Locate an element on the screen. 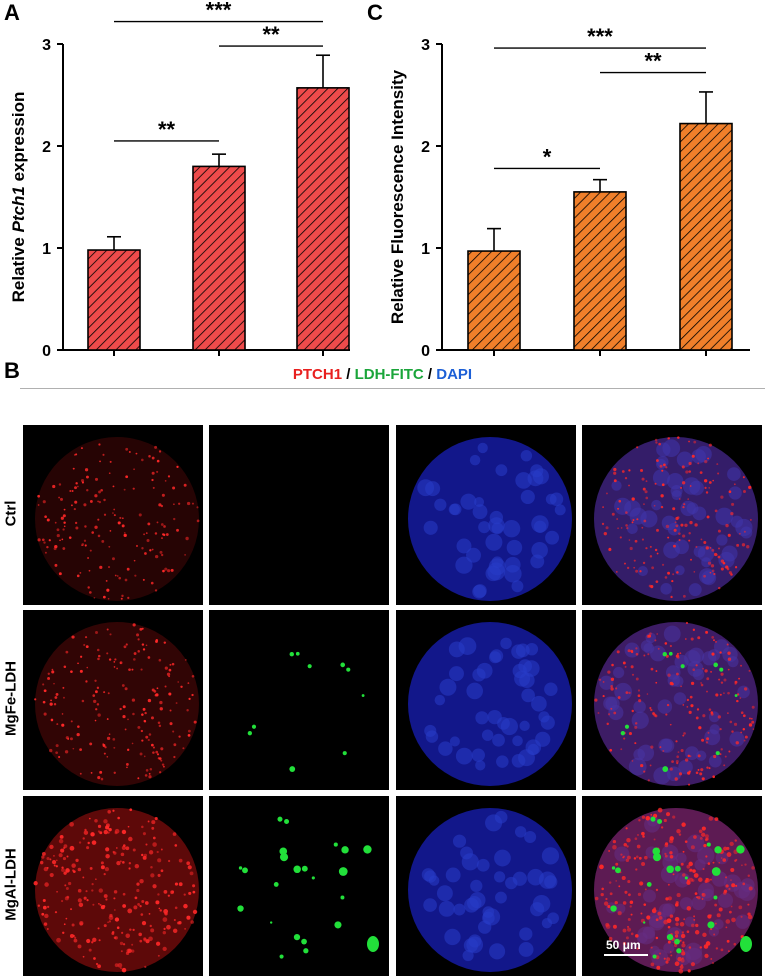 Image resolution: width=765 pixels, height=980 pixels. y-tick-label-c: 3 is located at coordinates (425, 45).